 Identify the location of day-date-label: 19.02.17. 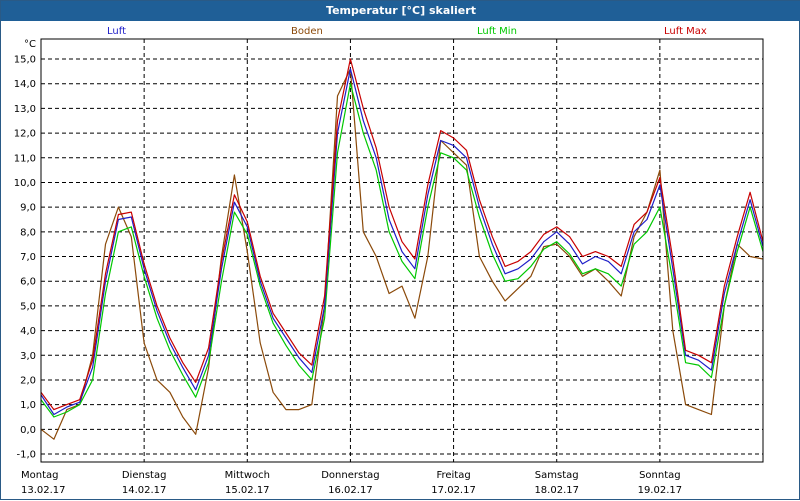
(660, 490).